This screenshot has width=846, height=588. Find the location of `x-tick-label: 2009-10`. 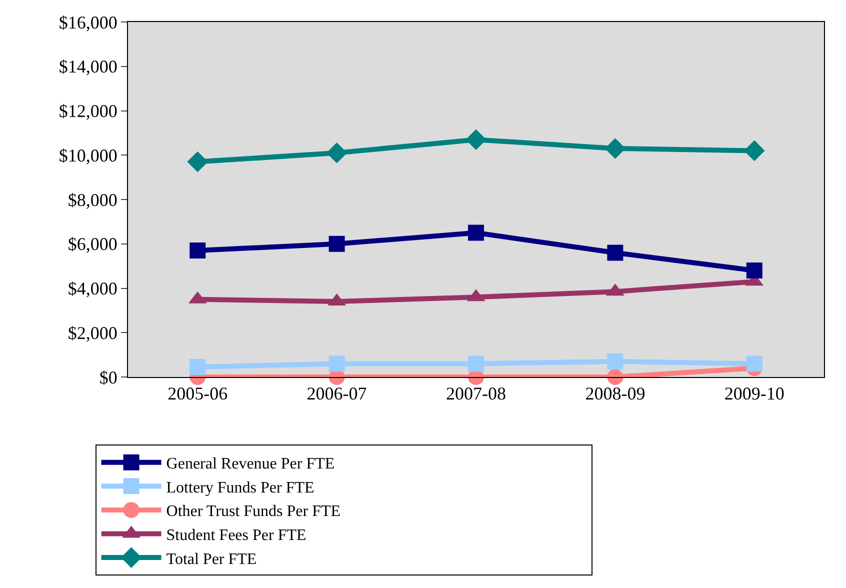

x-tick-label: 2009-10 is located at coordinates (754, 394).